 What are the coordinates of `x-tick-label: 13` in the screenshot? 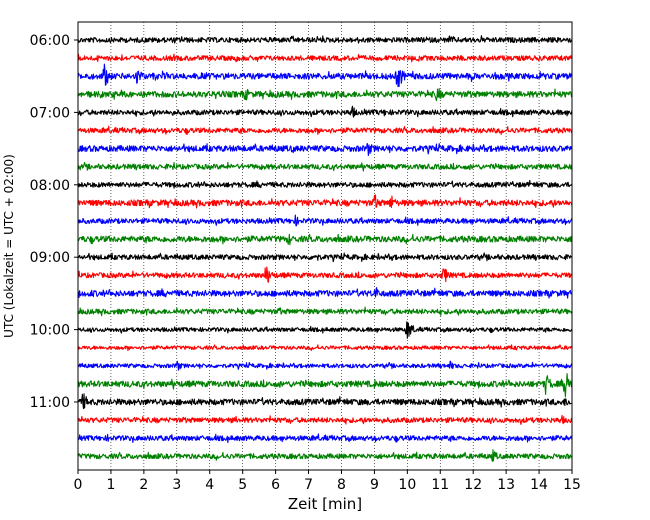 It's located at (506, 485).